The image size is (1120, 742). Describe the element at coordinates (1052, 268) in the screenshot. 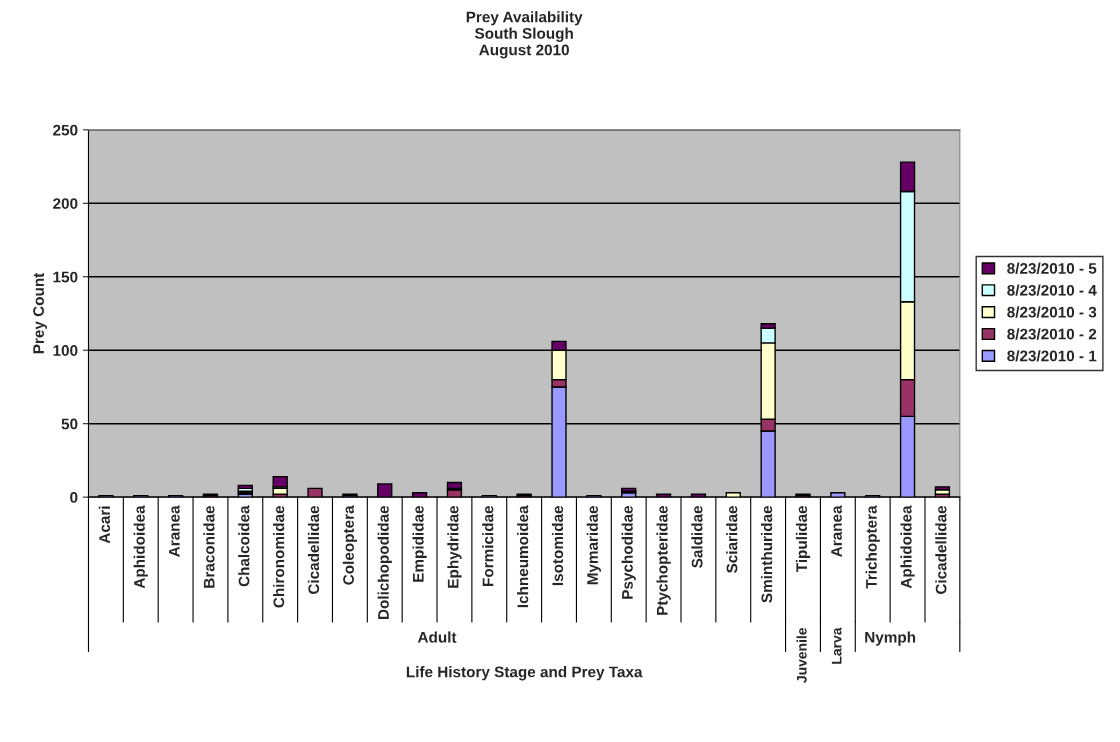

I see `legend-label: 8/23/2010 - 5` at that location.